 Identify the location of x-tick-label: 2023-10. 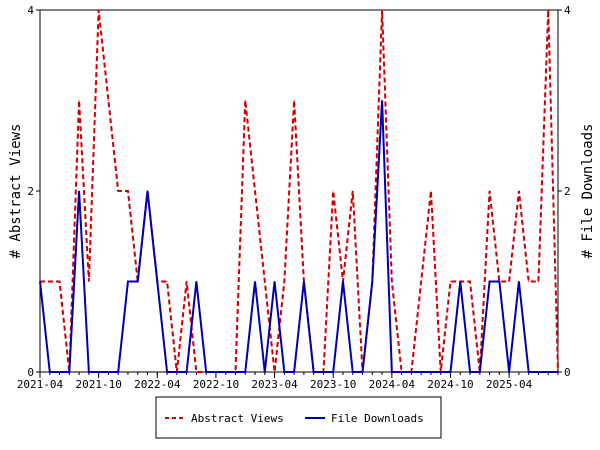
(333, 384).